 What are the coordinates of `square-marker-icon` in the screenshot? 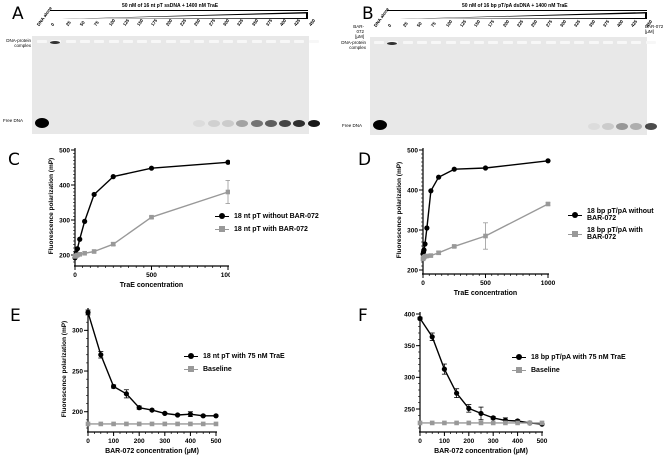 It's located at (191, 369).